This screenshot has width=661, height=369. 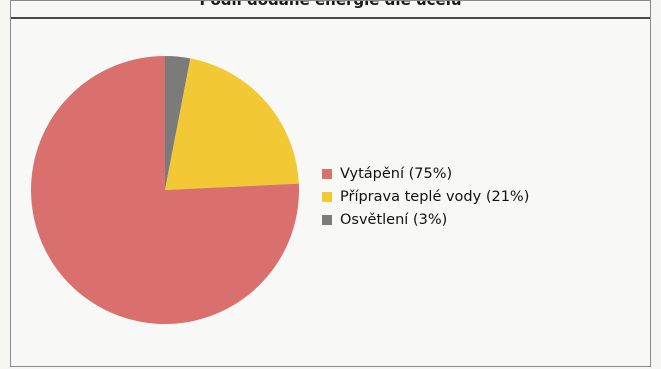 I want to click on pie-slice-osvetleni, so click(x=178, y=123).